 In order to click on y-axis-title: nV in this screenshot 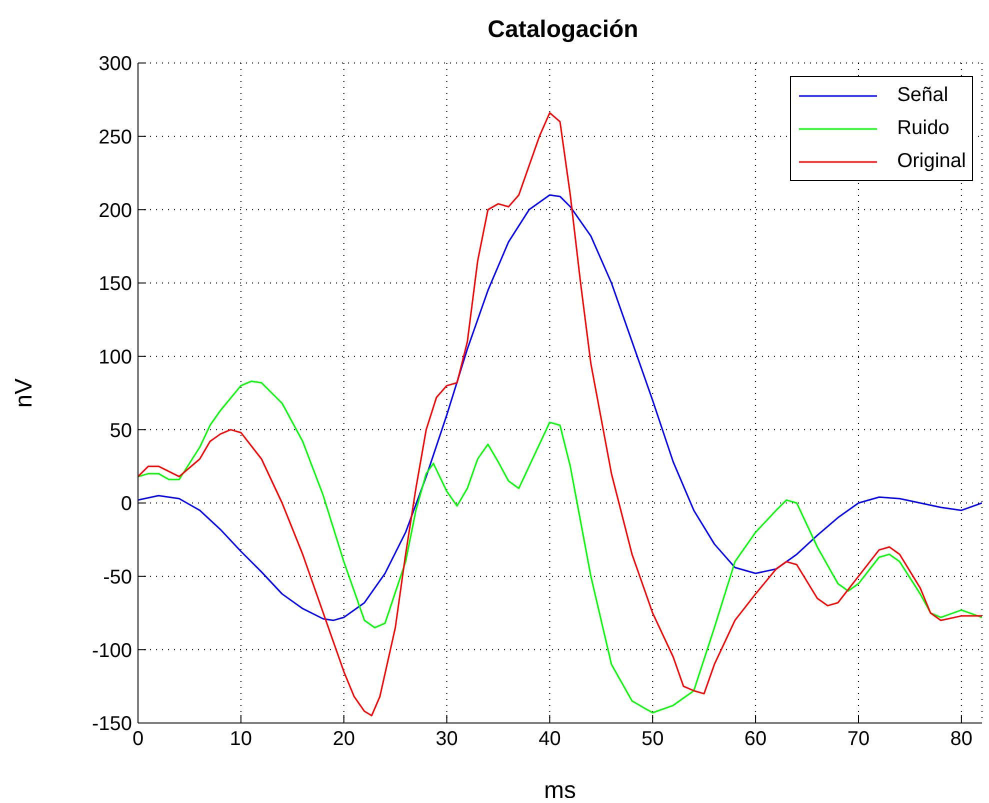, I will do `click(24, 393)`.